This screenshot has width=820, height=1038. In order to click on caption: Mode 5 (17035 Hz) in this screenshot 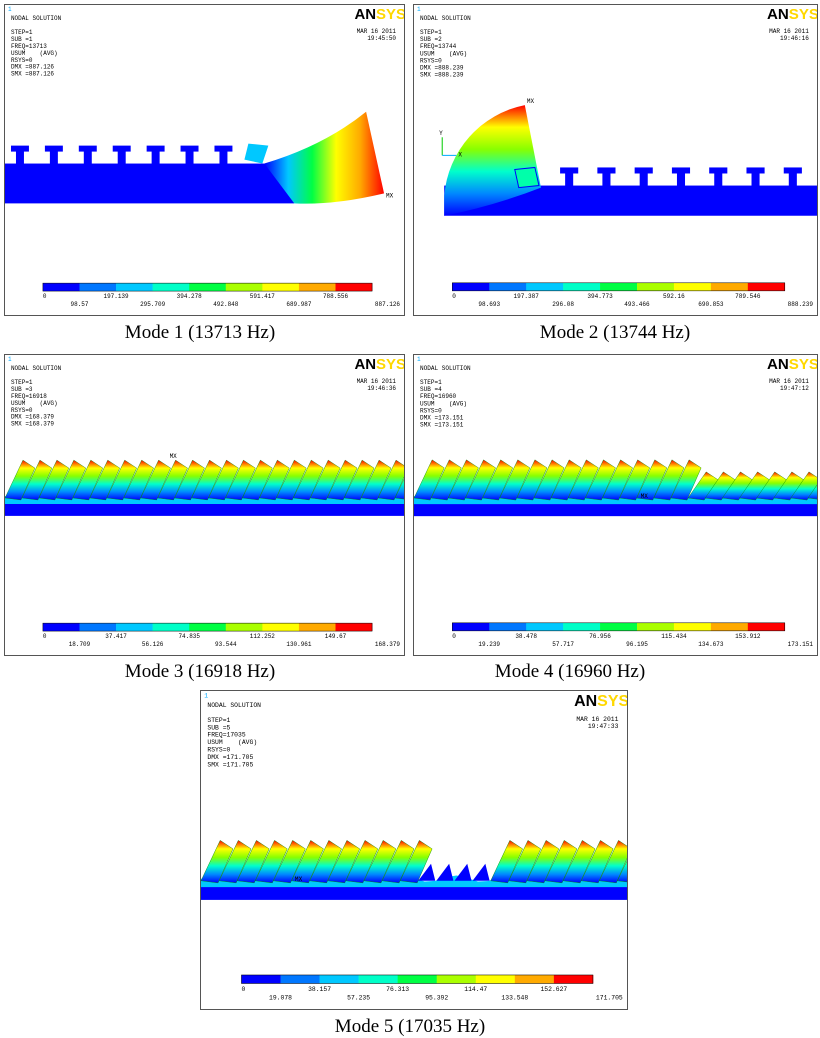, I will do `click(410, 1026)`.